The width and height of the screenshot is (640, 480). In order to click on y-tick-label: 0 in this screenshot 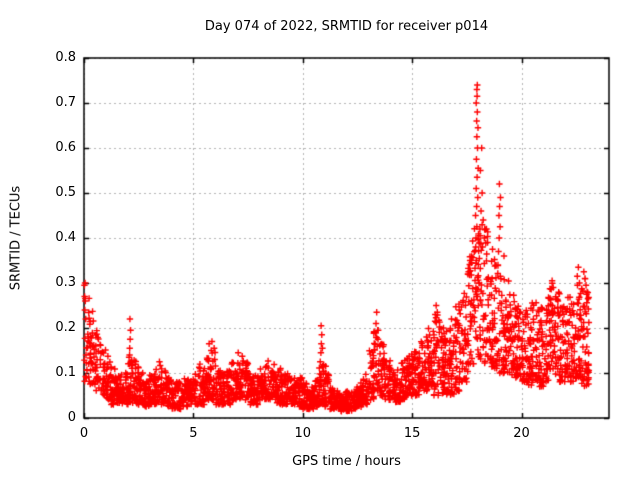, I will do `click(71, 417)`.